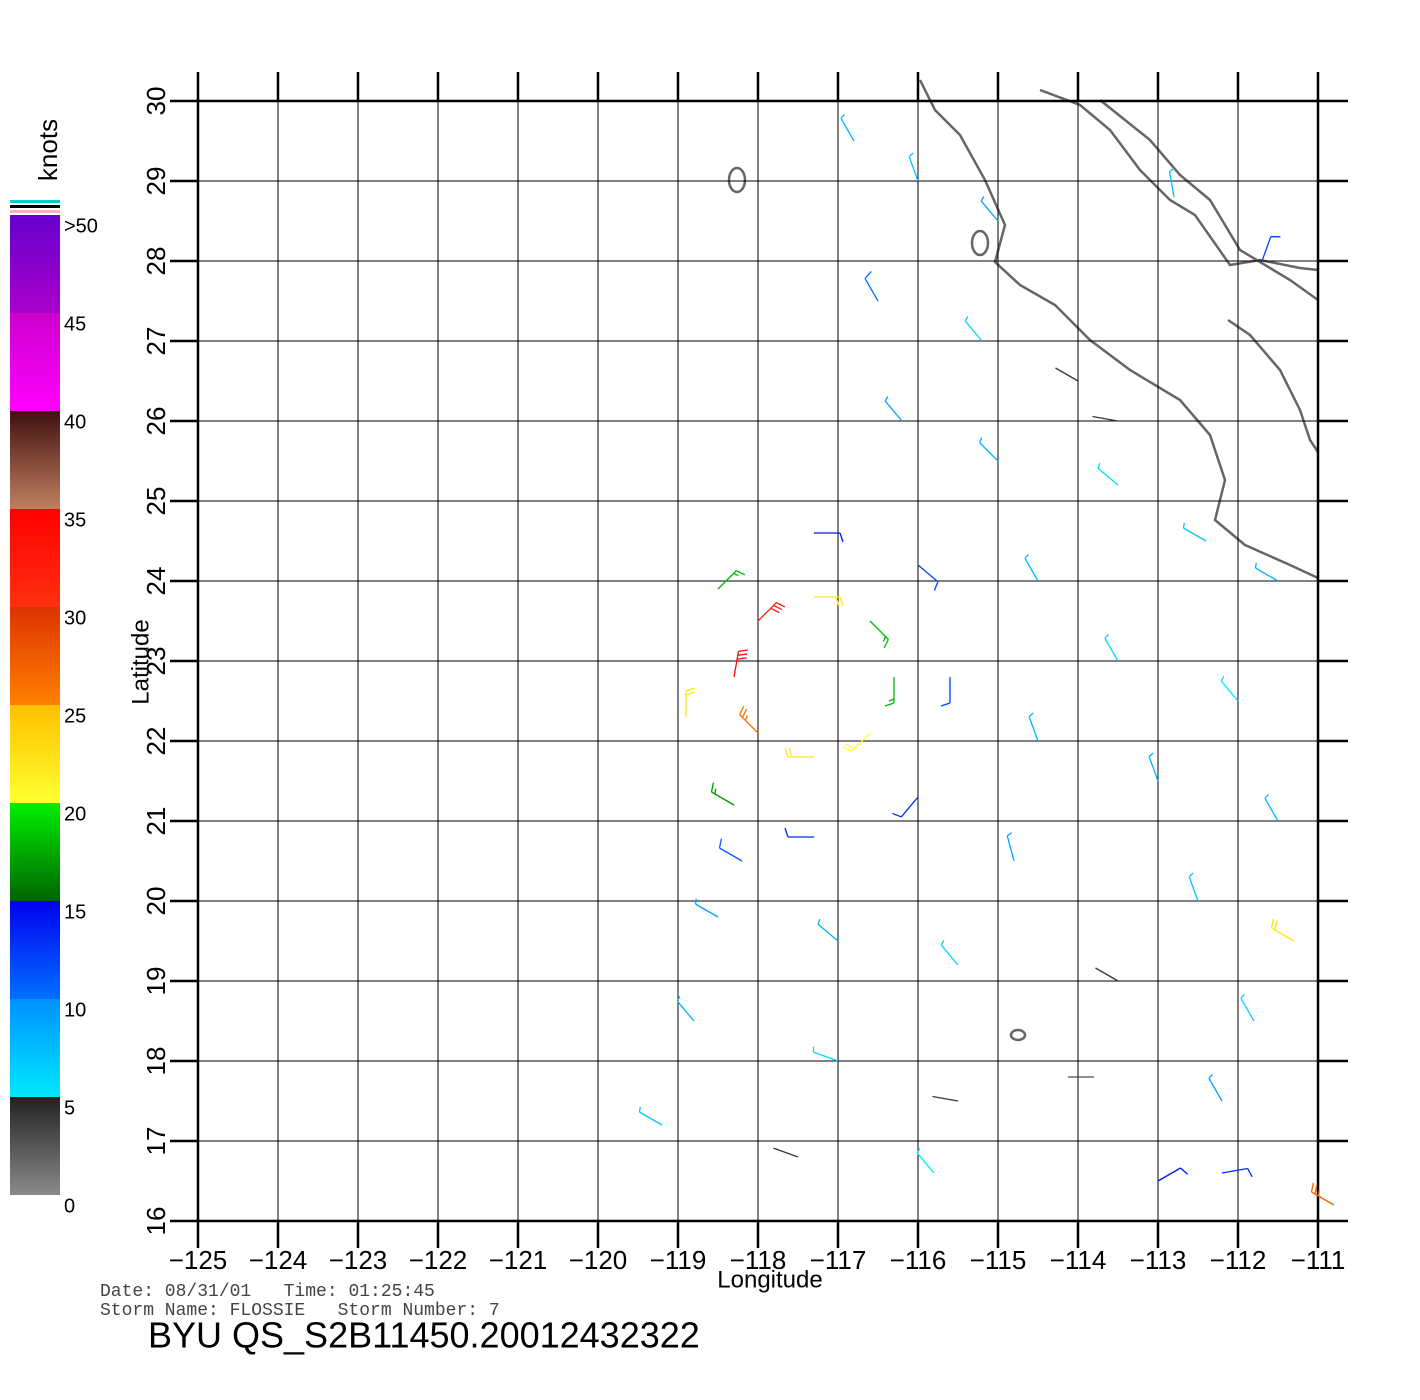 The image size is (1420, 1400). Describe the element at coordinates (156, 261) in the screenshot. I see `y-tick-label: 28` at that location.